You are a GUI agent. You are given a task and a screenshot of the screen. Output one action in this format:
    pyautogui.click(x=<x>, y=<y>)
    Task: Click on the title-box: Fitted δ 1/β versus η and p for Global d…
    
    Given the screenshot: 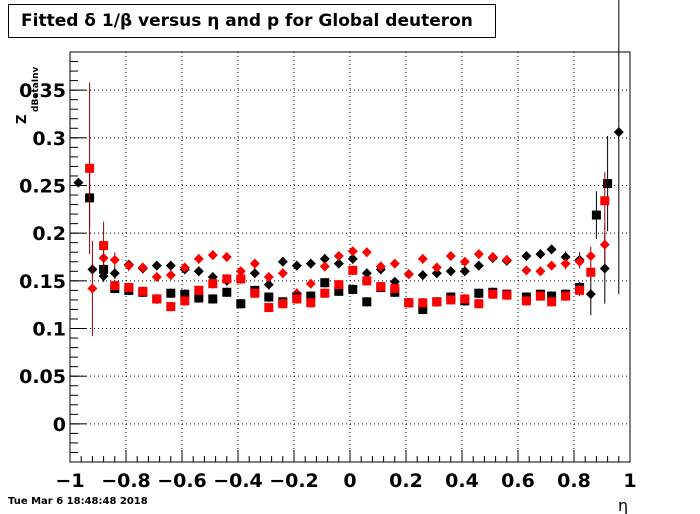 What is the action you would take?
    pyautogui.click(x=252, y=21)
    